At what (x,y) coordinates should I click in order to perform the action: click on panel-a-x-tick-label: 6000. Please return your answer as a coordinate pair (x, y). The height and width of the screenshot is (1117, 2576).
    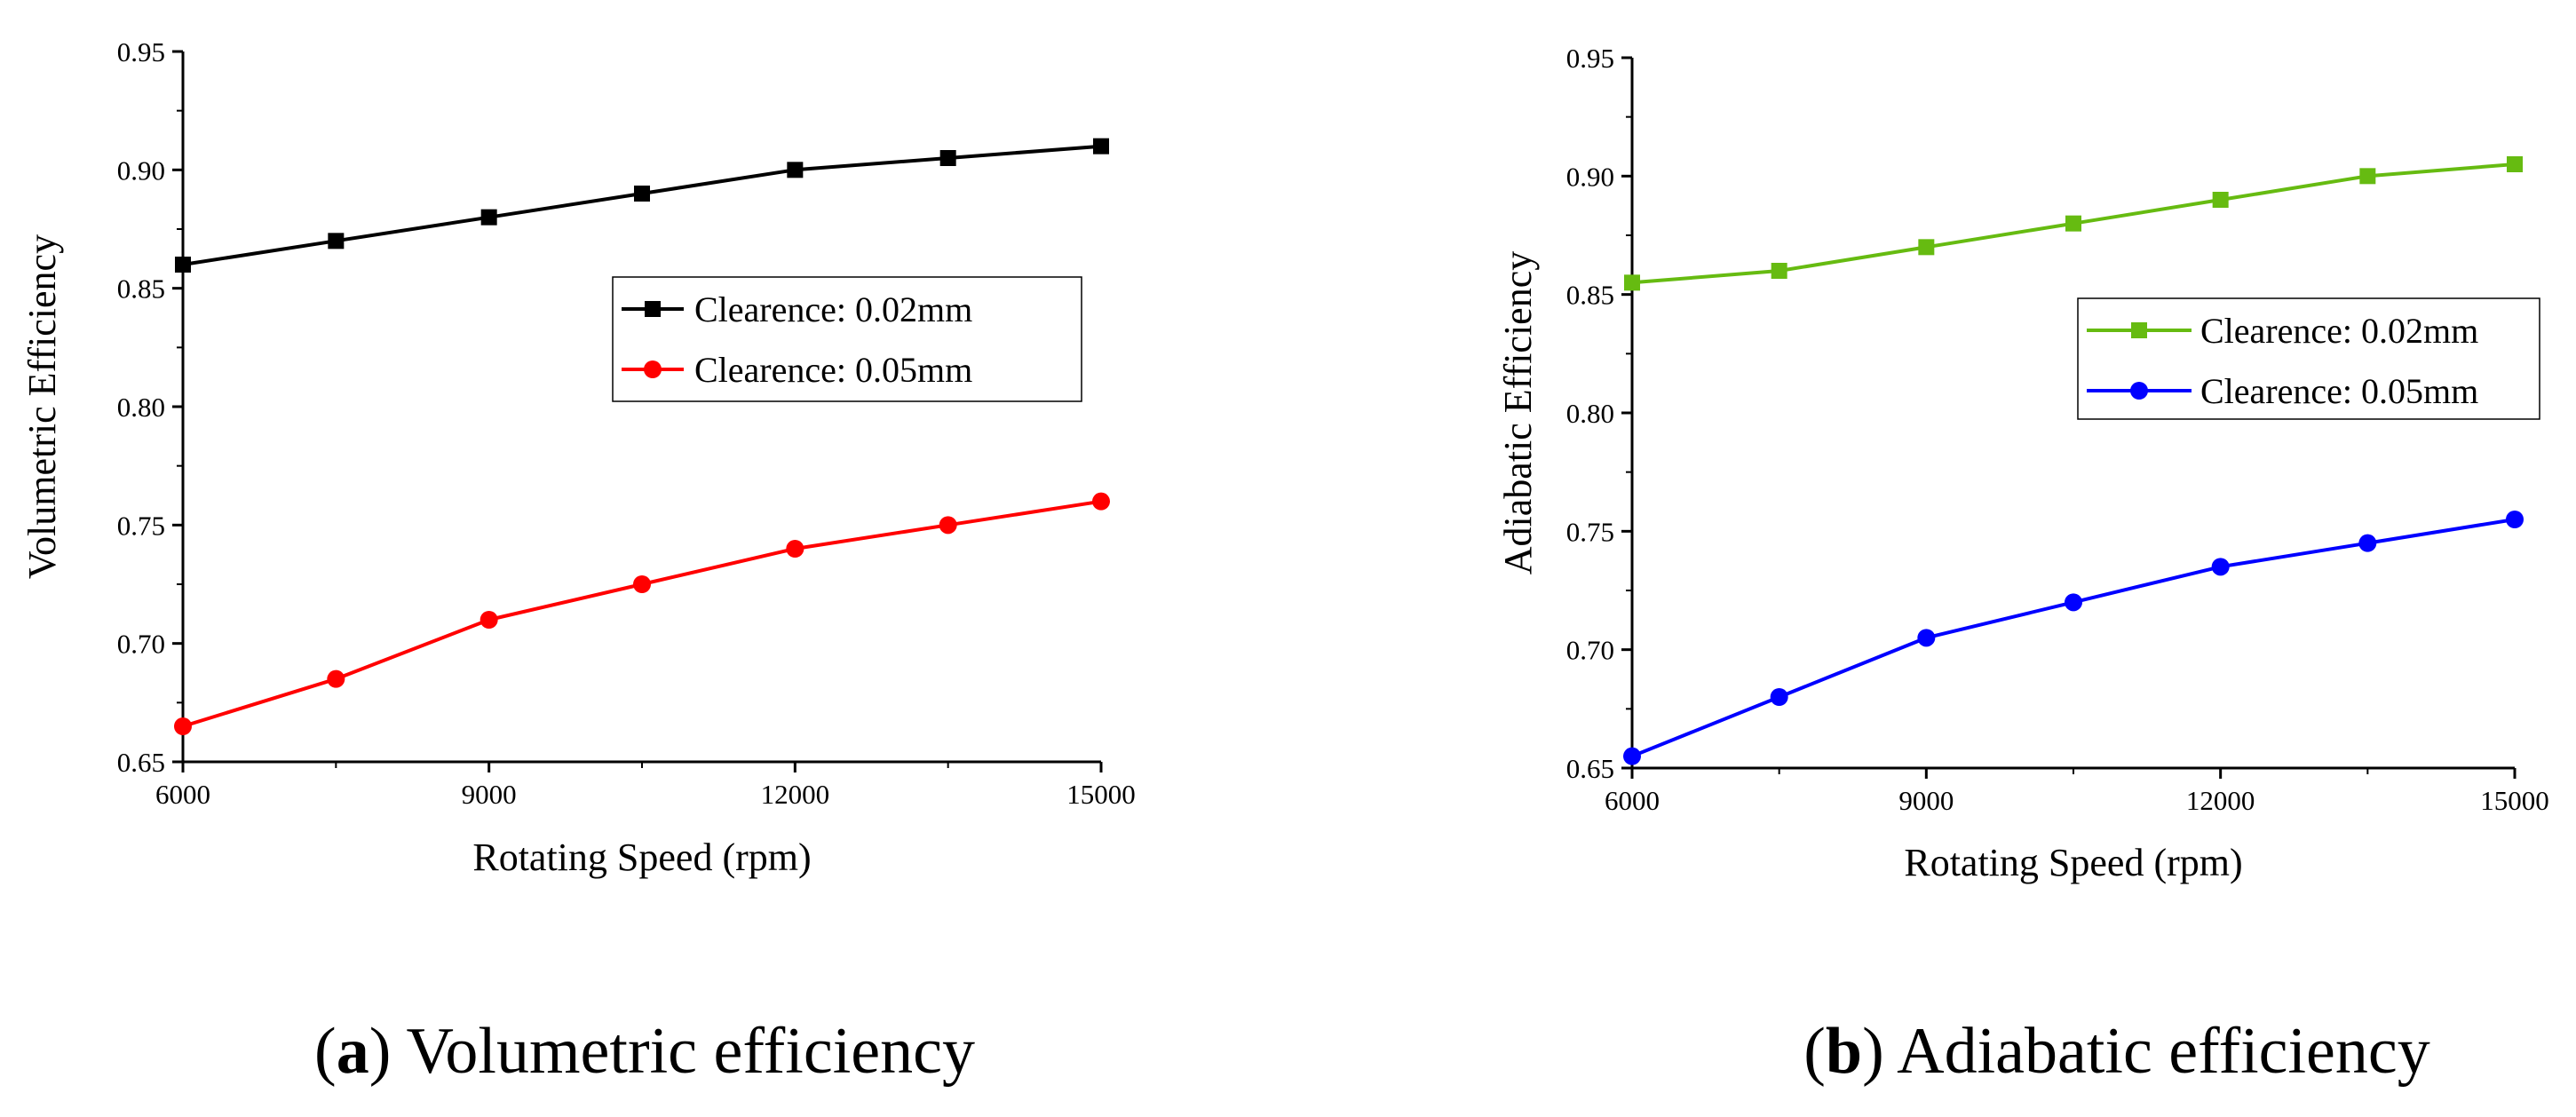
    Looking at the image, I should click on (183, 795).